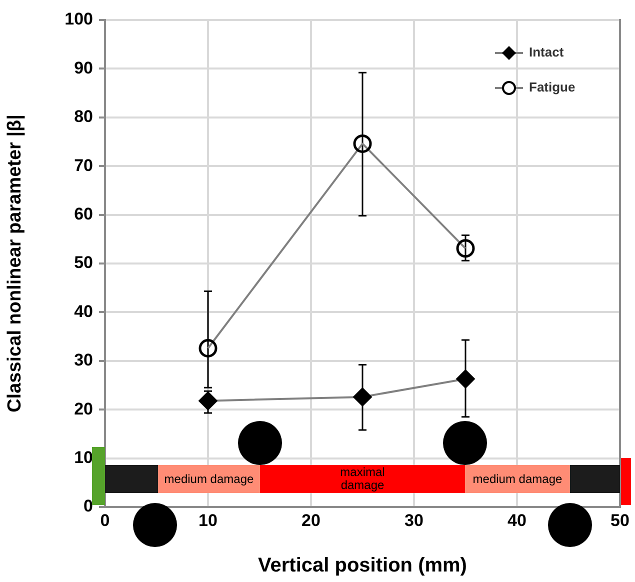  Describe the element at coordinates (83, 116) in the screenshot. I see `y-tick-label: 80` at that location.